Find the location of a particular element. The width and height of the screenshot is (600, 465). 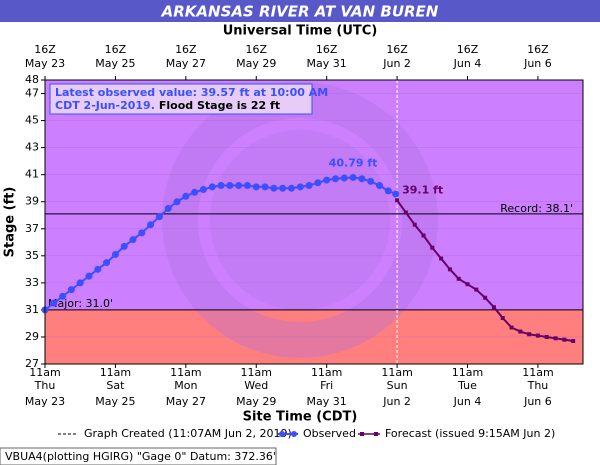

top-tick-date: Jun 4 is located at coordinates (467, 63).